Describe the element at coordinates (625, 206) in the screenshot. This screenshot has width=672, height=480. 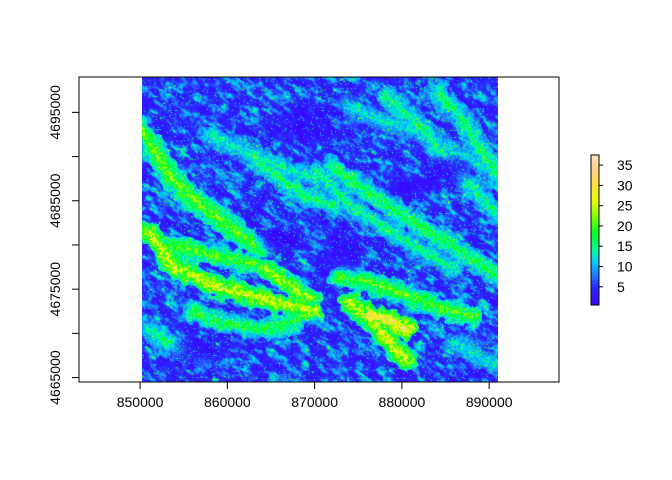
I see `legend-tick-label: 25` at that location.